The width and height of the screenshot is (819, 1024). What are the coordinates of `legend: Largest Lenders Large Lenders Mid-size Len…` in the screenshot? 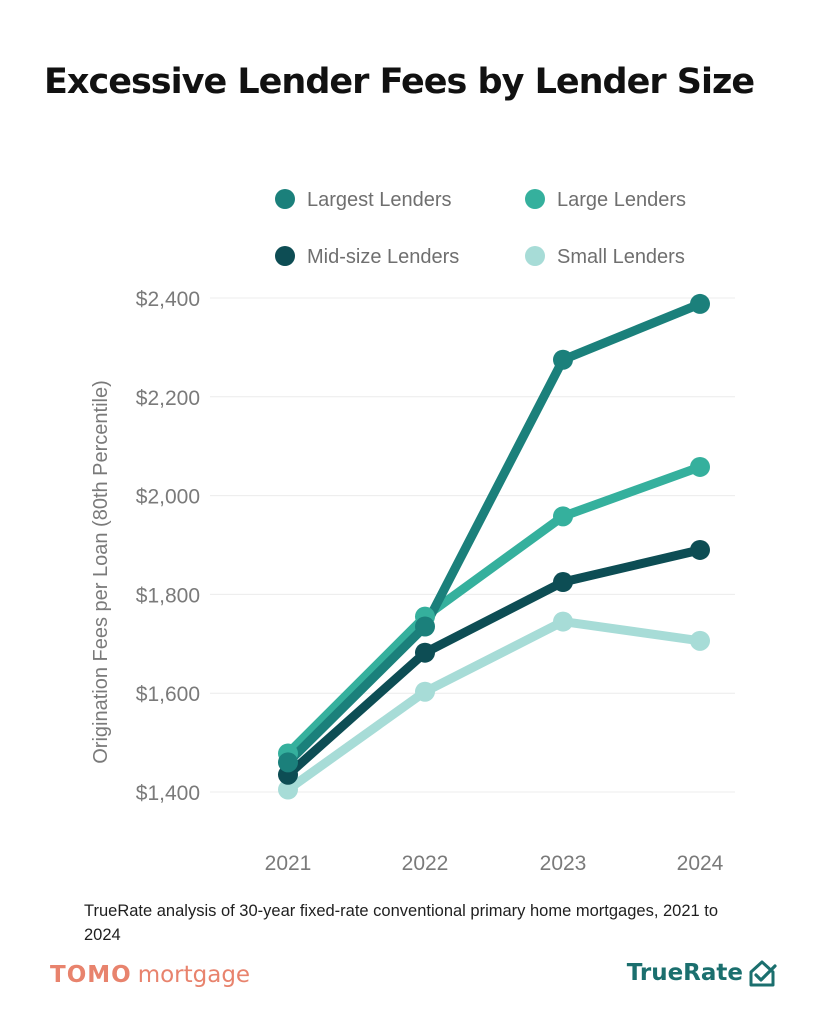 It's located at (480, 228).